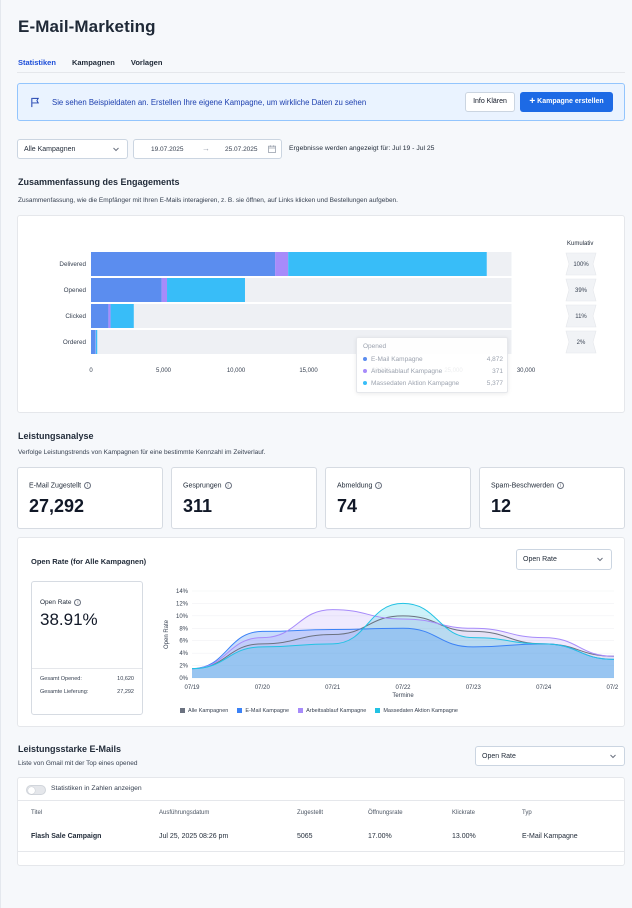 The image size is (632, 908). I want to click on column-header: Ausführungsdatum, so click(184, 813).